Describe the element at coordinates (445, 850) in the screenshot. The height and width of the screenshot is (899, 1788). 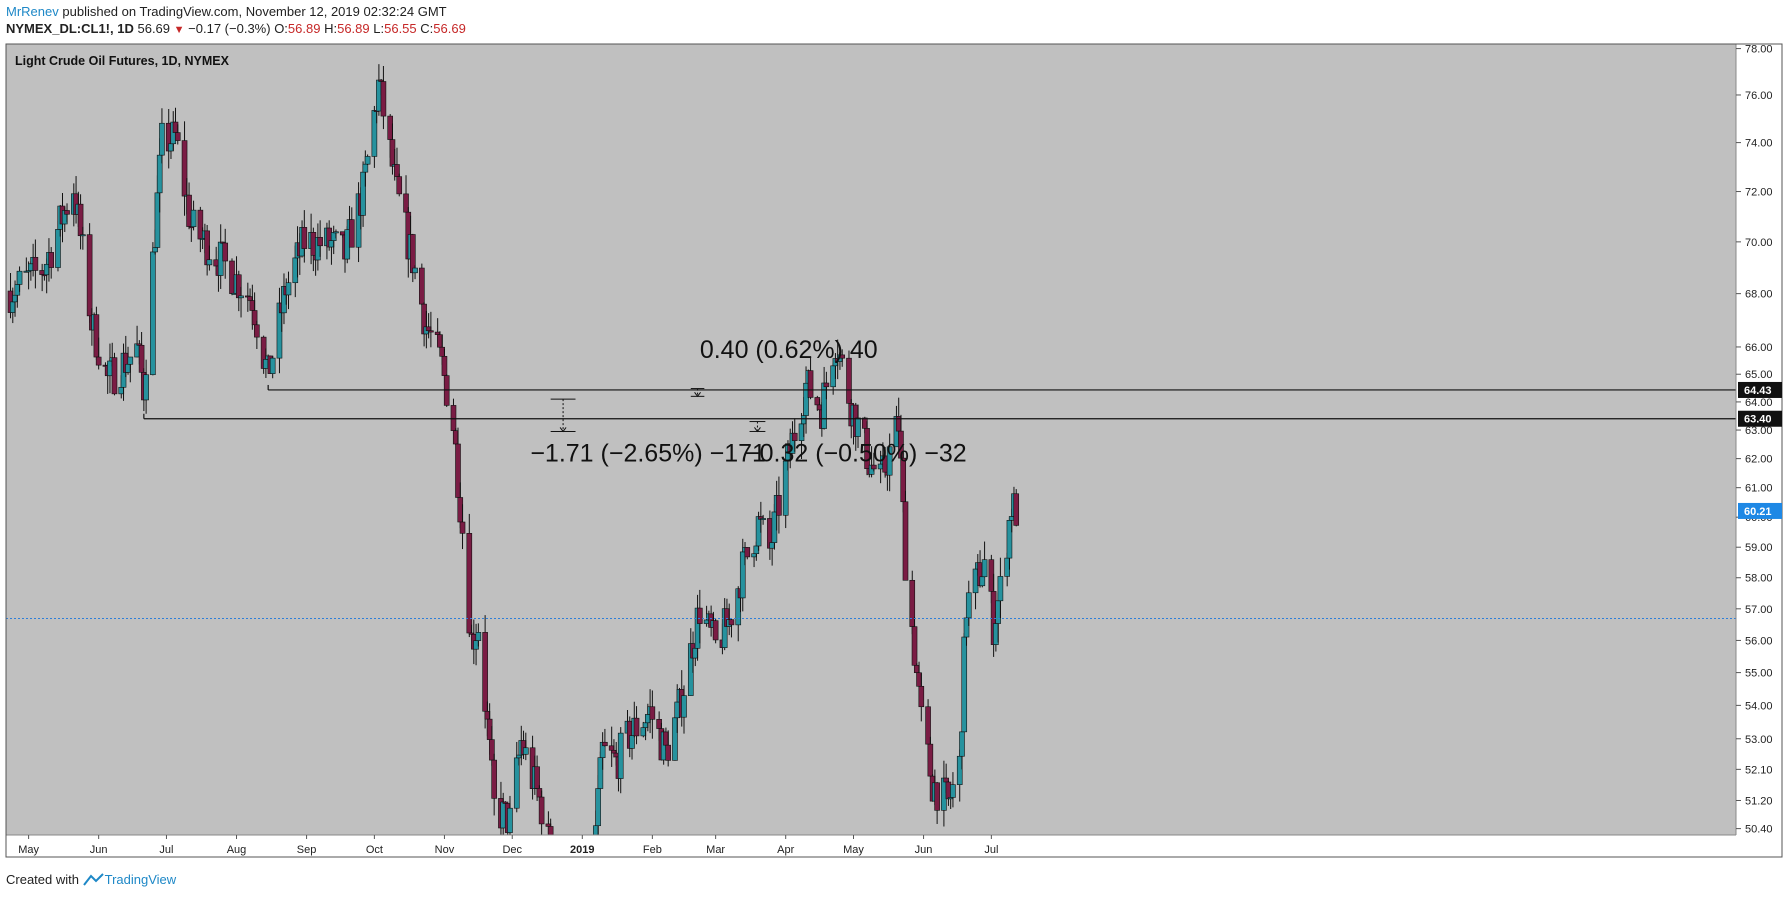
I see `x-tick-label: Nov` at that location.